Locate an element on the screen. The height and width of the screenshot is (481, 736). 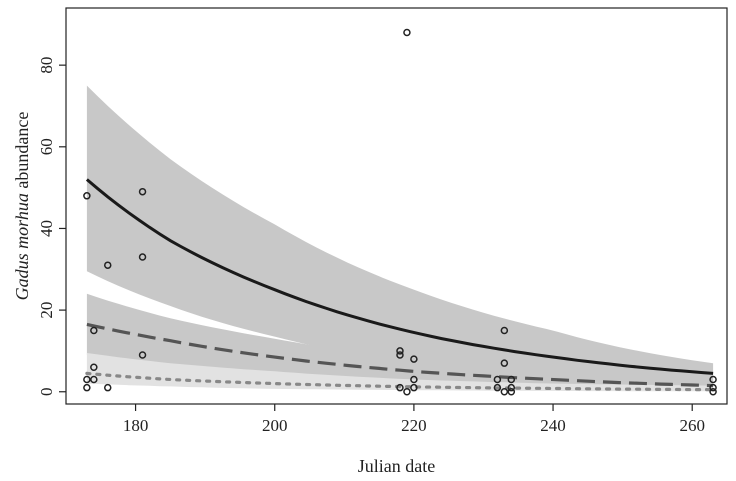
x-tick-label: 240 is located at coordinates (553, 425).